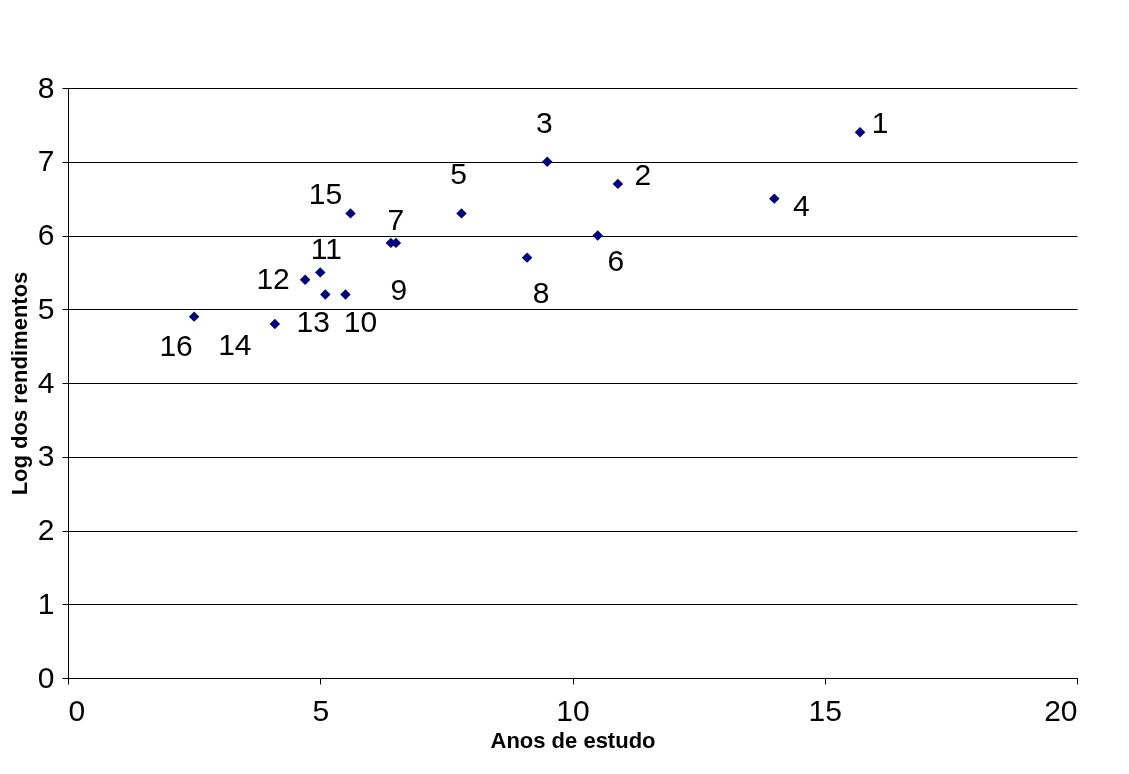 The image size is (1129, 774). I want to click on x-tick-label: 15, so click(825, 710).